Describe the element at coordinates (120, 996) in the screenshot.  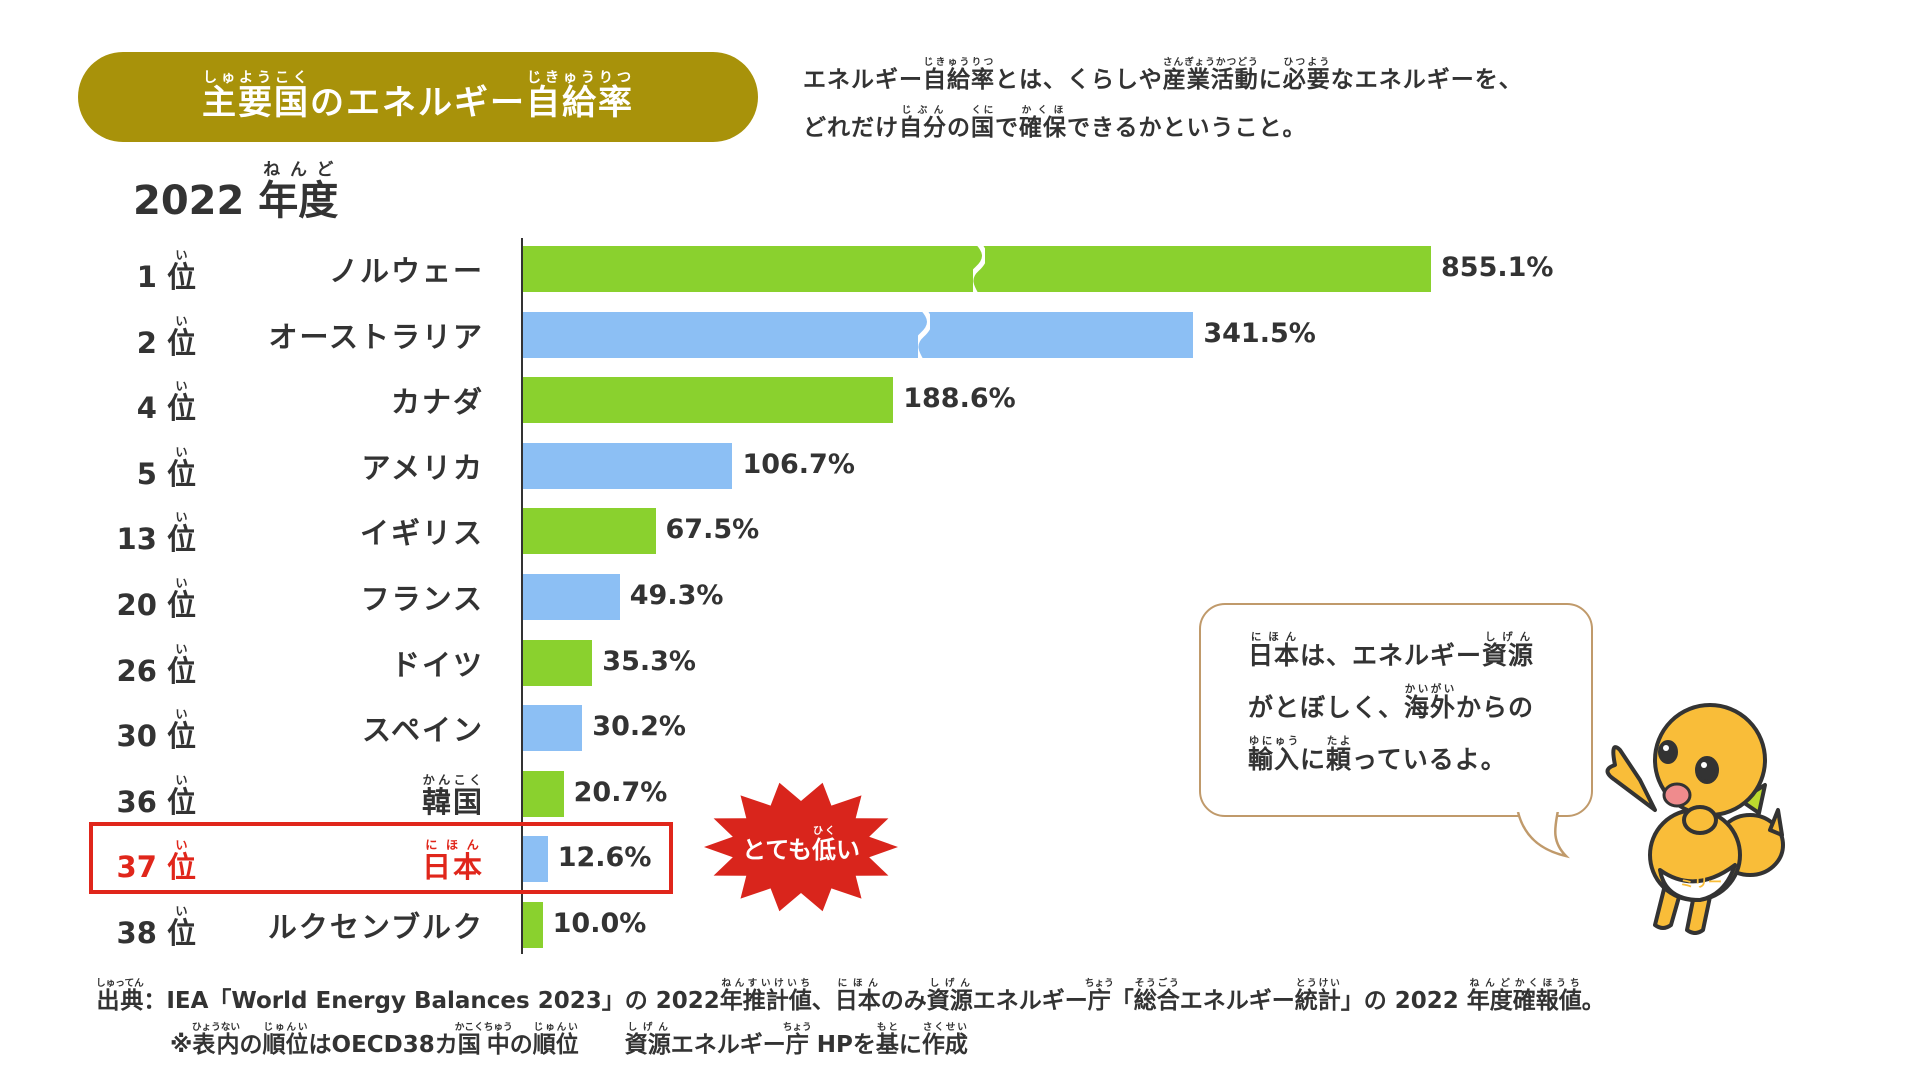
I see `ruby-text: 出典しゅってん` at that location.